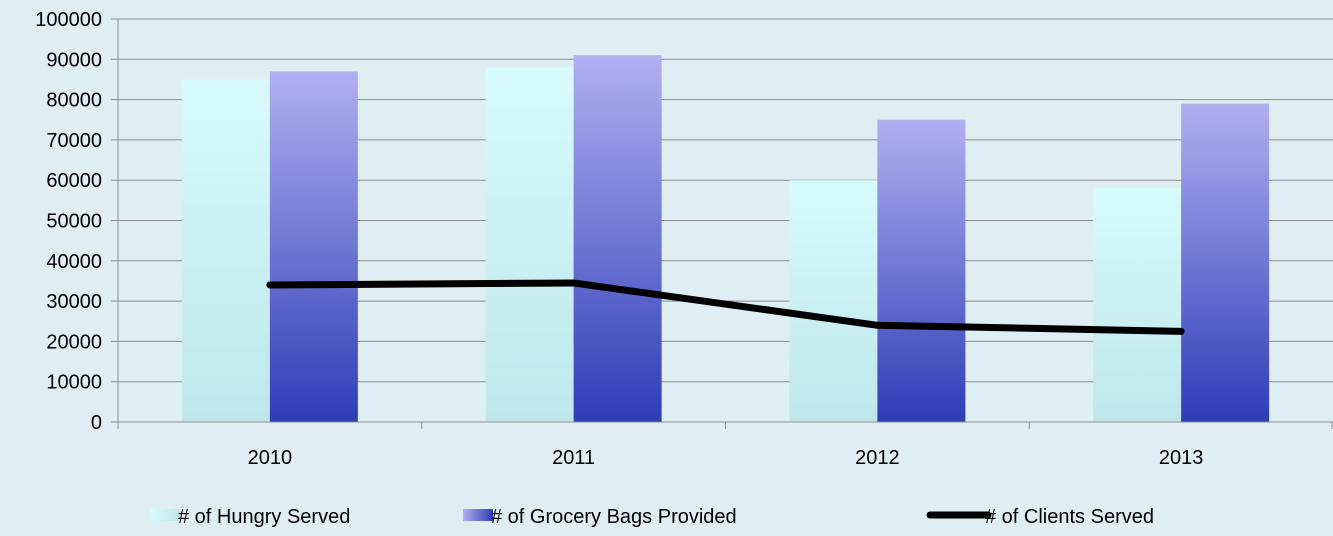 The height and width of the screenshot is (536, 1333). I want to click on y-tick-label: 10000, so click(74, 383).